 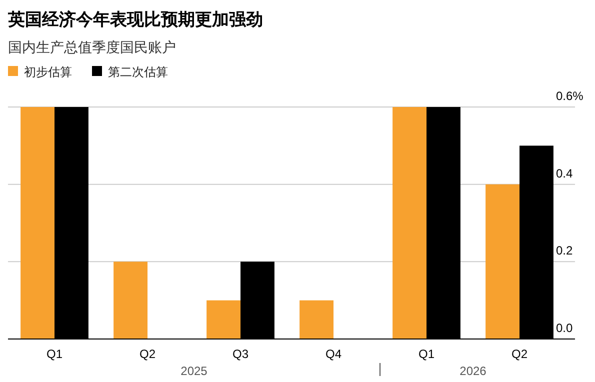 I want to click on y-tick-label: 0.6%, so click(x=570, y=96).